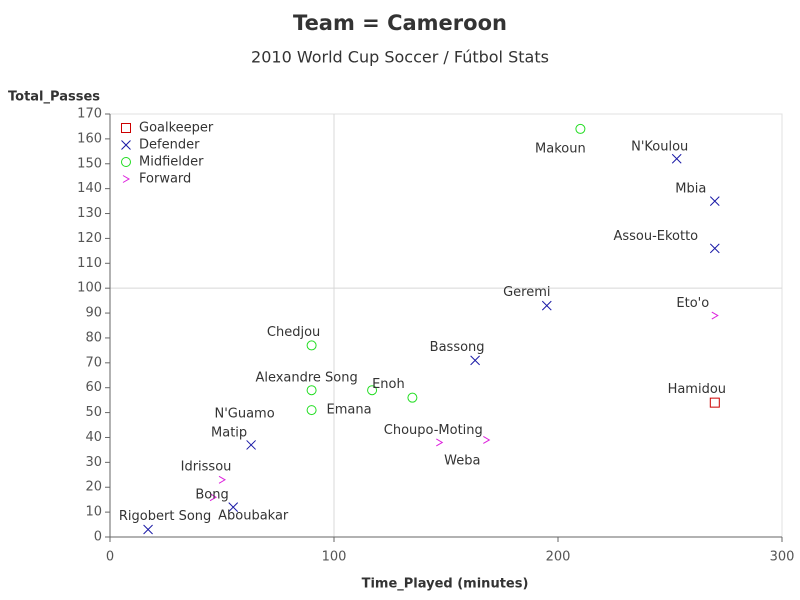  Describe the element at coordinates (89, 188) in the screenshot. I see `y-tick-label: 140` at that location.